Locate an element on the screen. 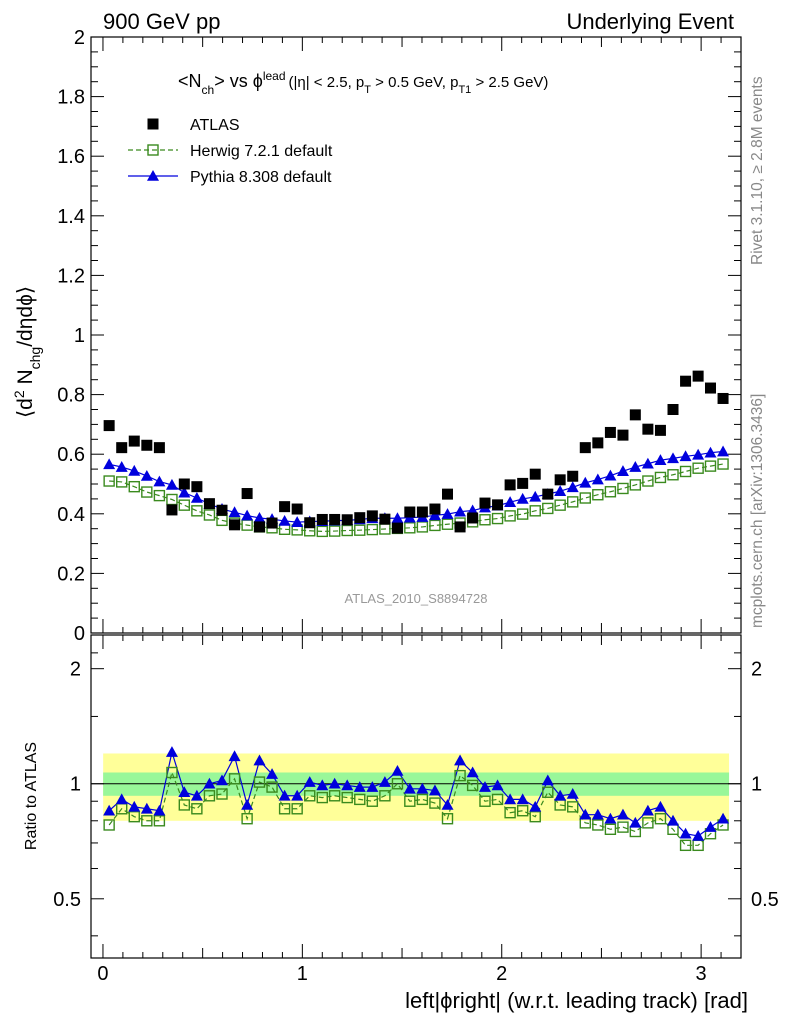 The height and width of the screenshot is (1024, 786). ratio-herwig-line is located at coordinates (416, 808).